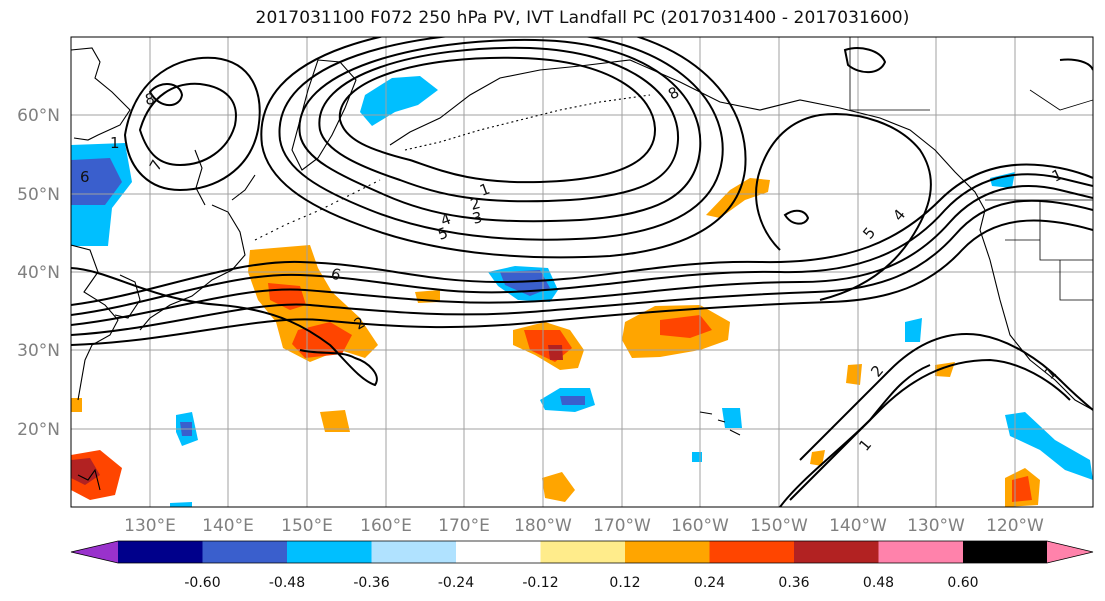 The height and width of the screenshot is (601, 1105). I want to click on contour-label: 3, so click(477, 218).